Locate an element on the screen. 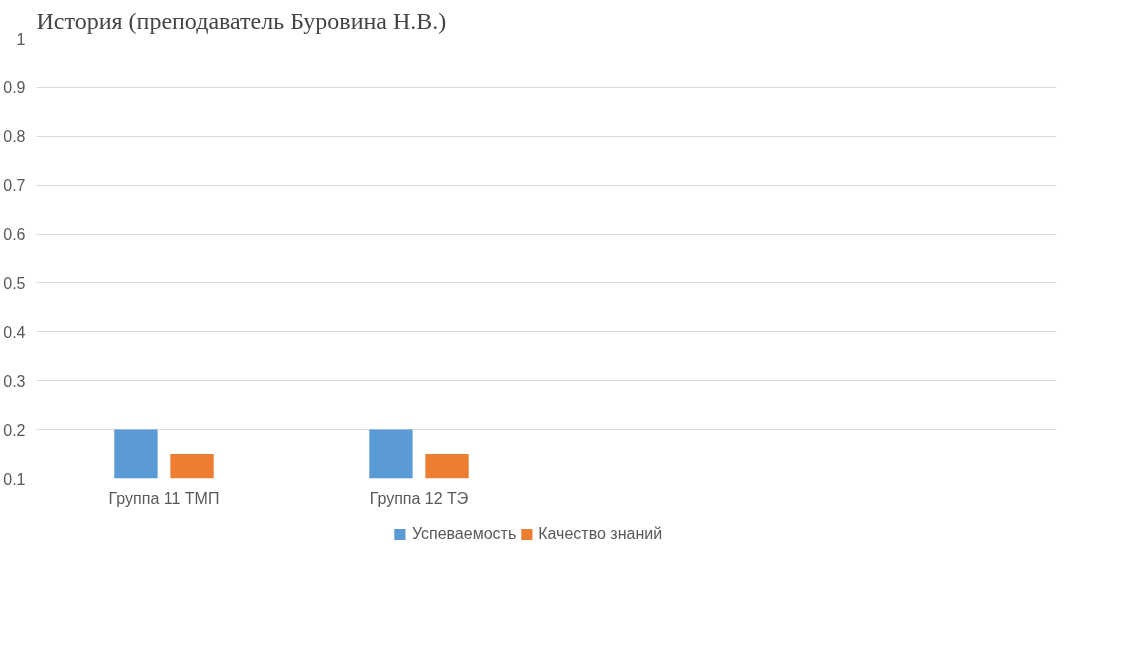  y-tick-label: 1 is located at coordinates (21, 39).